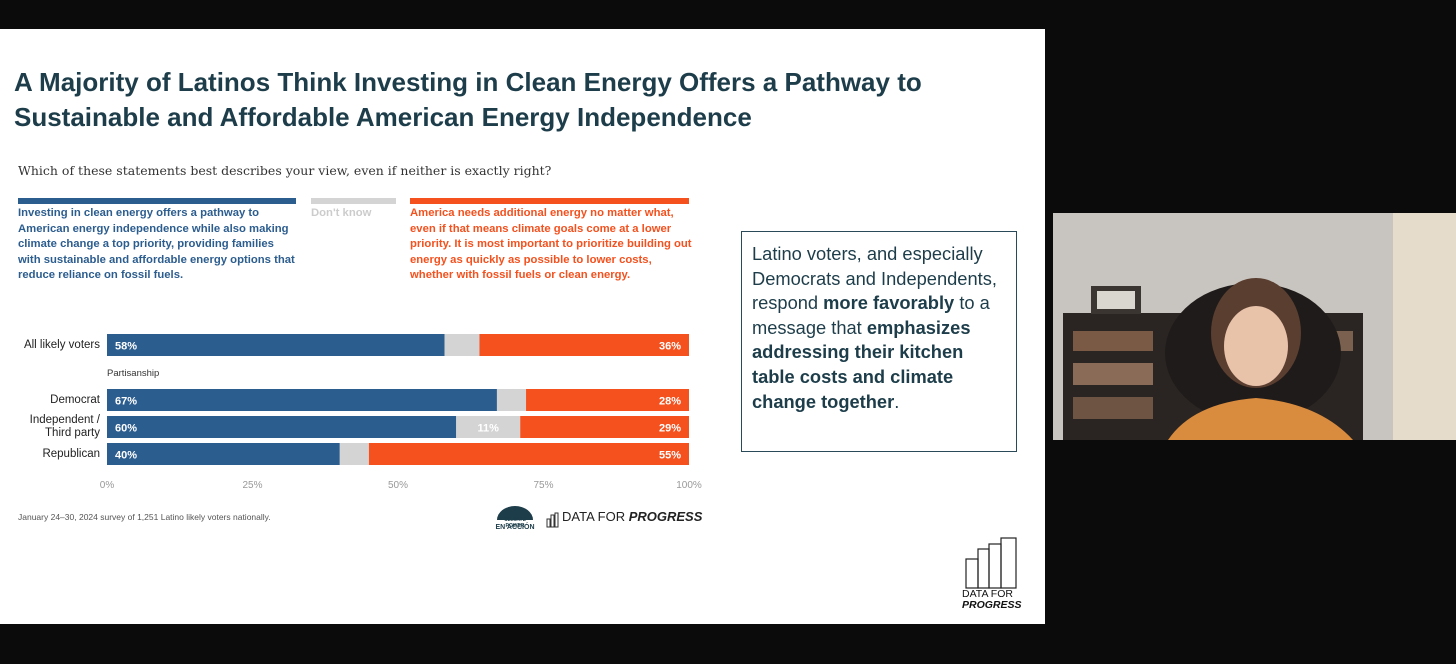 The height and width of the screenshot is (664, 1456). What do you see at coordinates (252, 485) in the screenshot?
I see `x-tick-label: 25%` at bounding box center [252, 485].